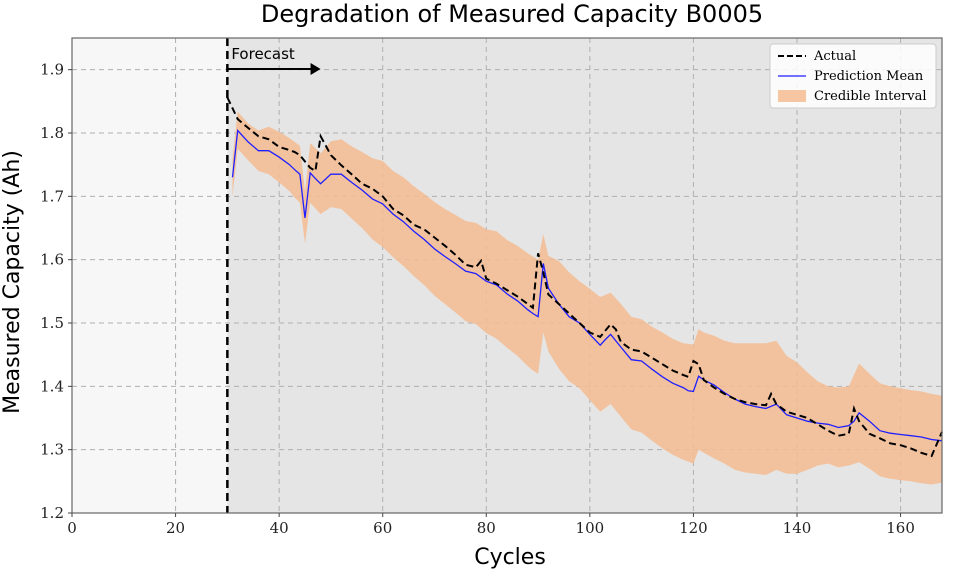 The image size is (960, 576). I want to click on x-tick-label: 0, so click(72, 528).